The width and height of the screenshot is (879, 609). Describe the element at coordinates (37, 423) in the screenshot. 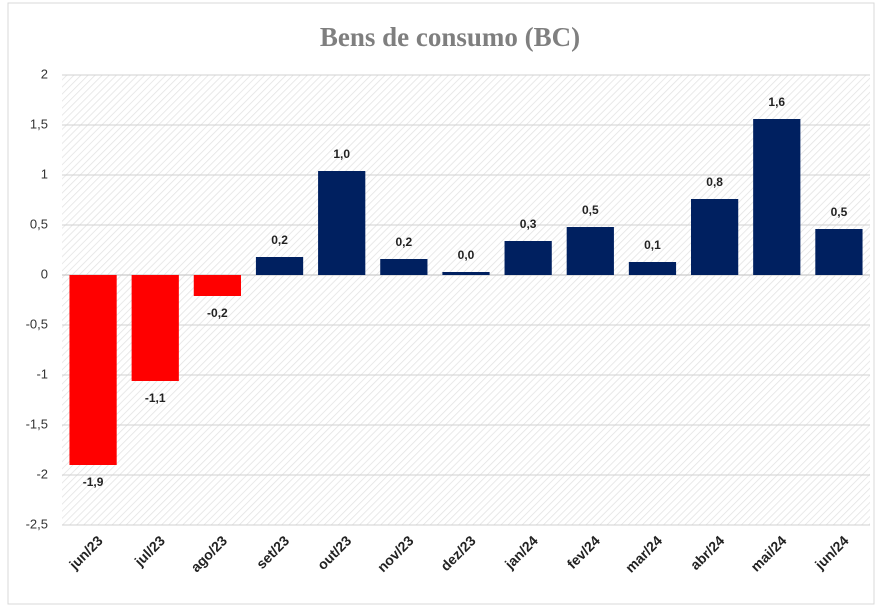

I see `y-tick-label: -1,5` at that location.